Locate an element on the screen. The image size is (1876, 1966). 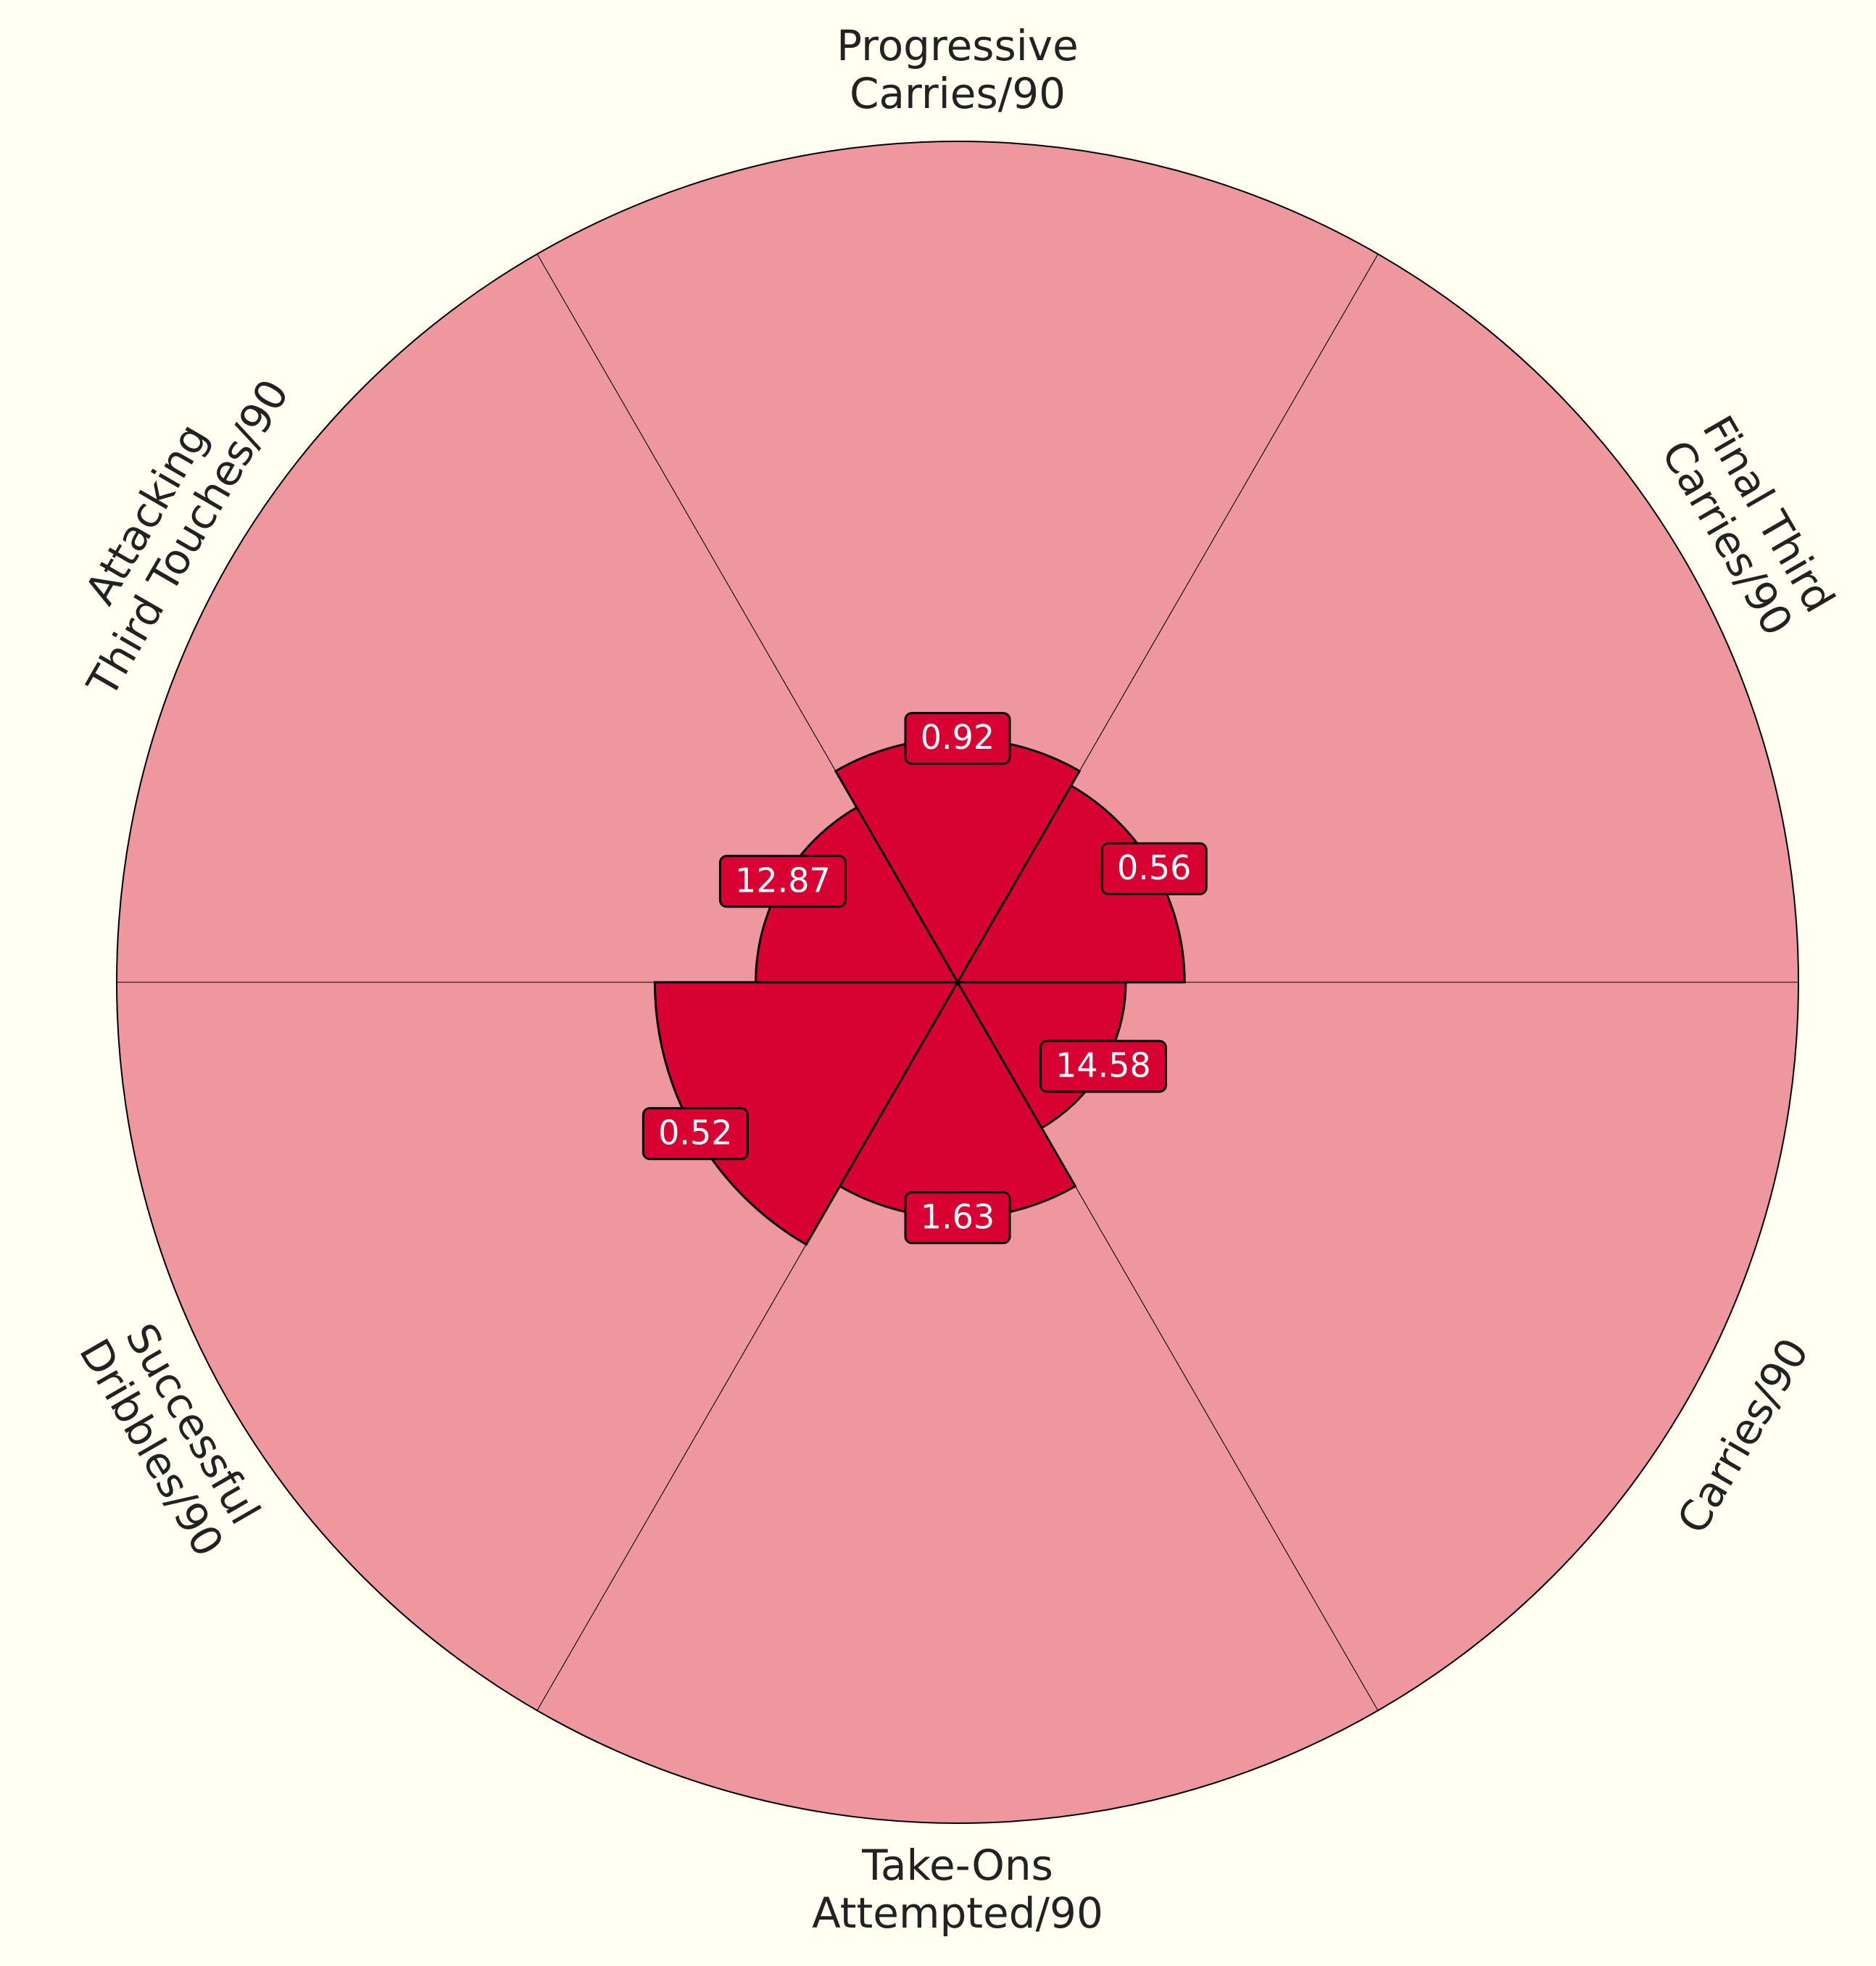
slice-2-category-label-line: Carries/90 is located at coordinates (958, 94).